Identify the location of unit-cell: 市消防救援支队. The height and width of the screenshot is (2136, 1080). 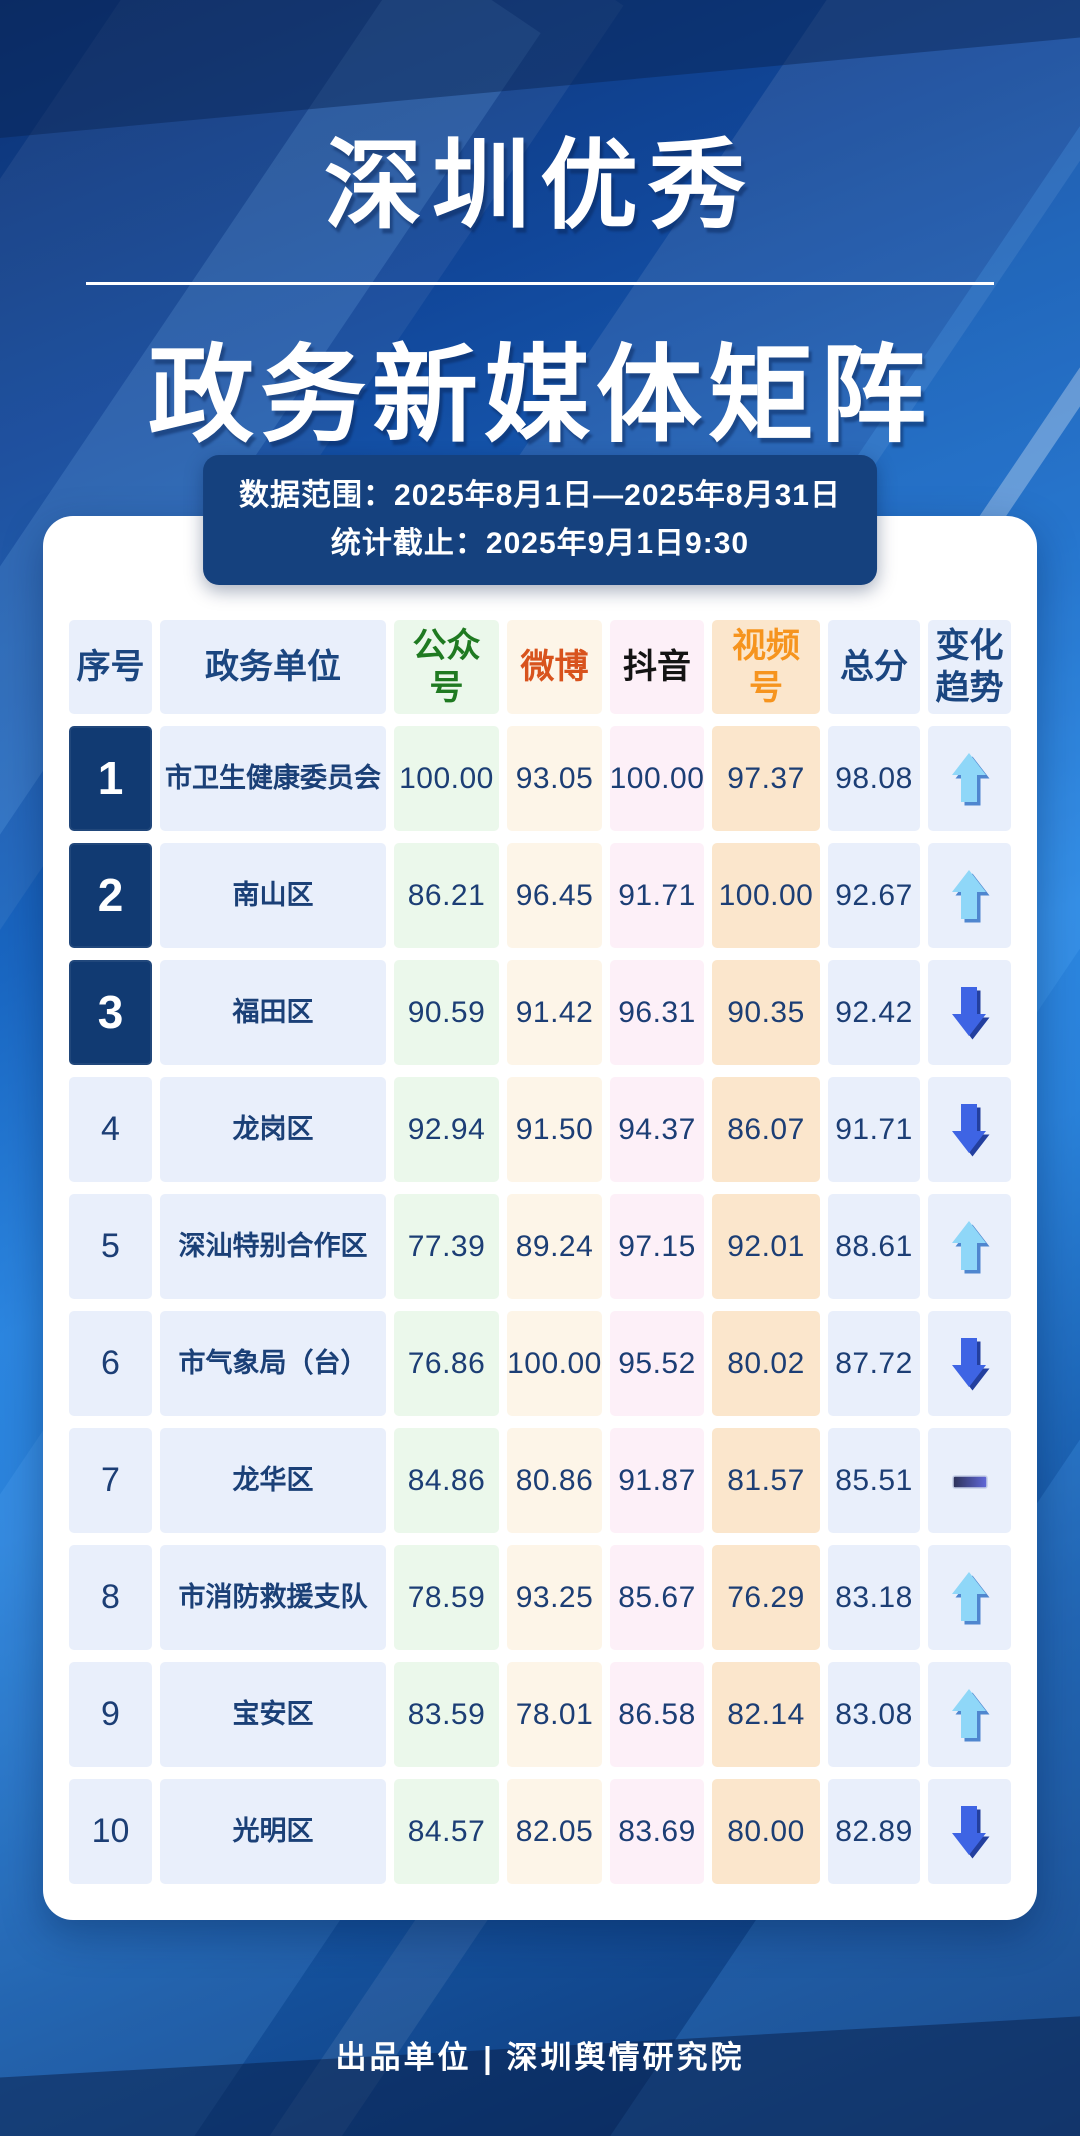
(273, 1597).